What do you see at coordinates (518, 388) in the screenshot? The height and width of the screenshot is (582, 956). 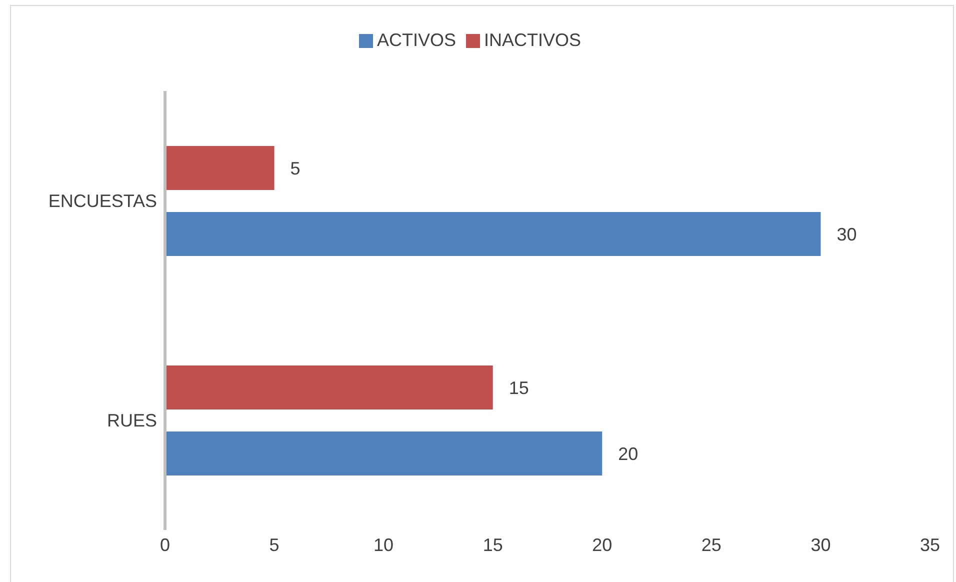 I see `data-label: 15` at bounding box center [518, 388].